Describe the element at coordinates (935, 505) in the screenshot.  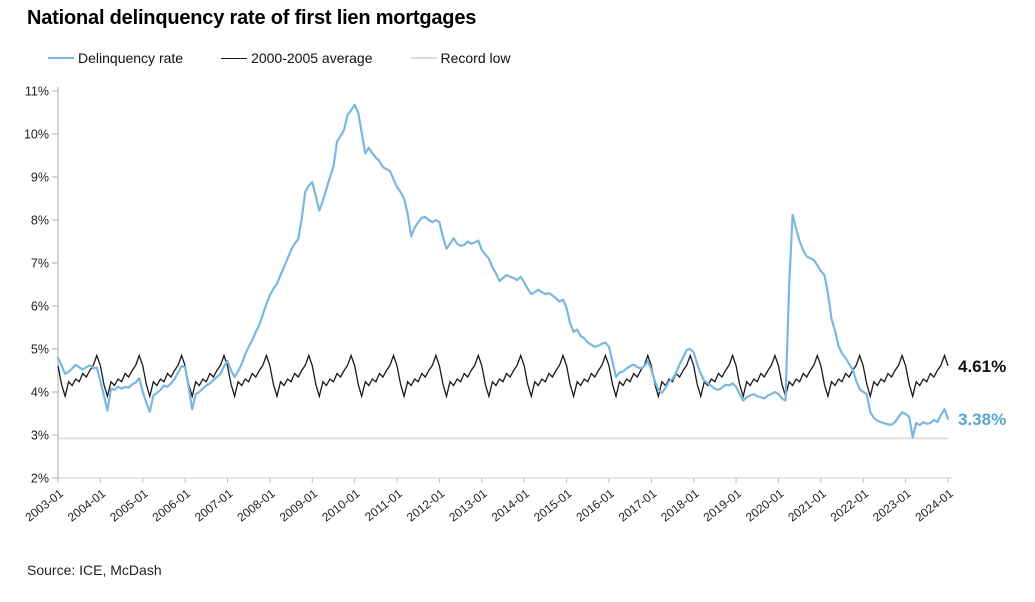
I see `x-tick-label: 2024-01` at that location.